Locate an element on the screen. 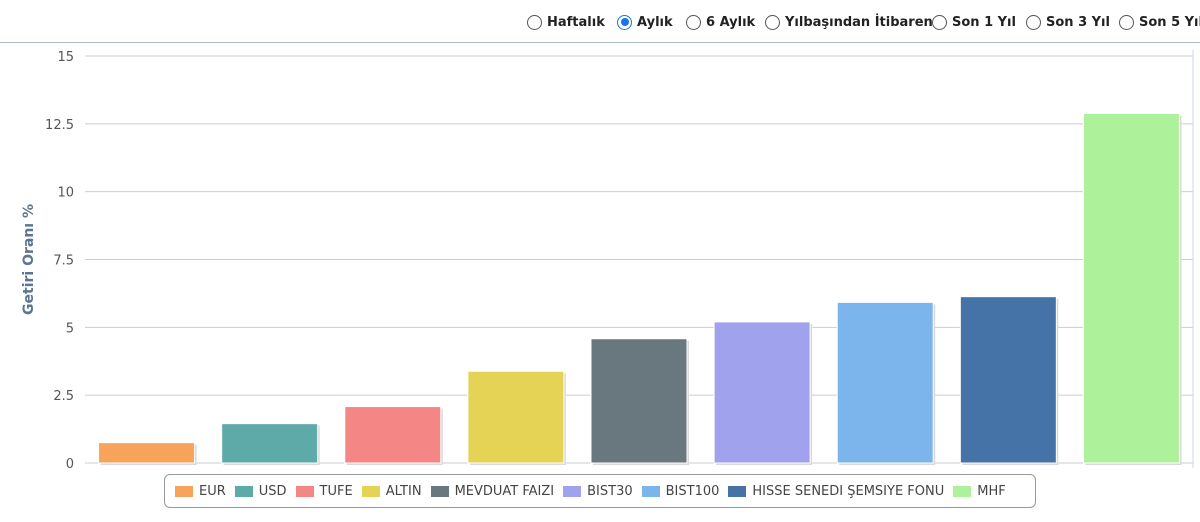 The height and width of the screenshot is (522, 1200). legend-item: BIST100 is located at coordinates (680, 491).